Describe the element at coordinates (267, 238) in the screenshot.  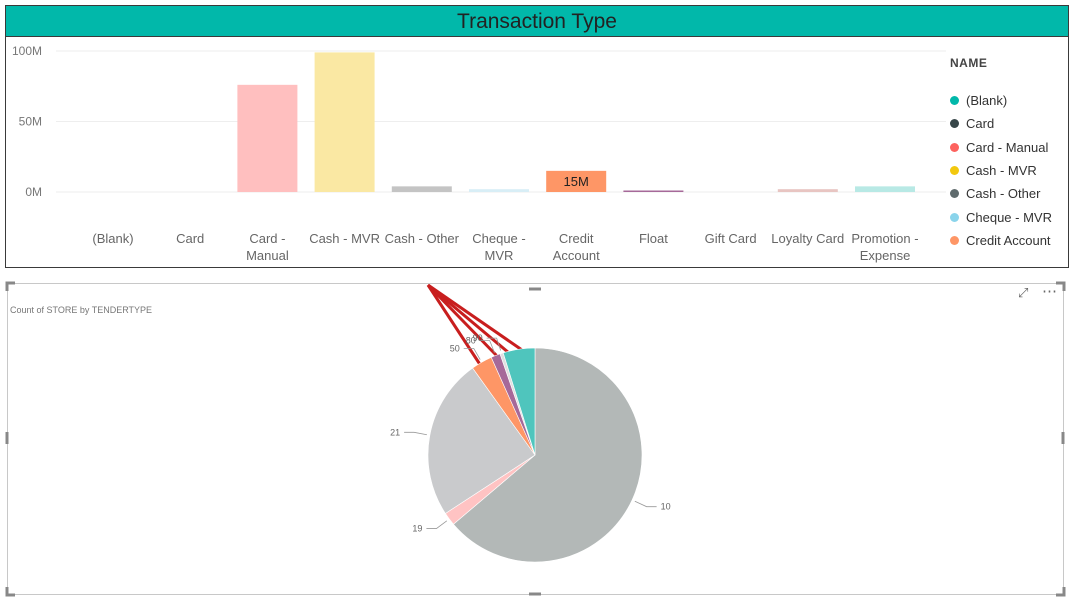
I see `x-tick-label: Card -` at that location.